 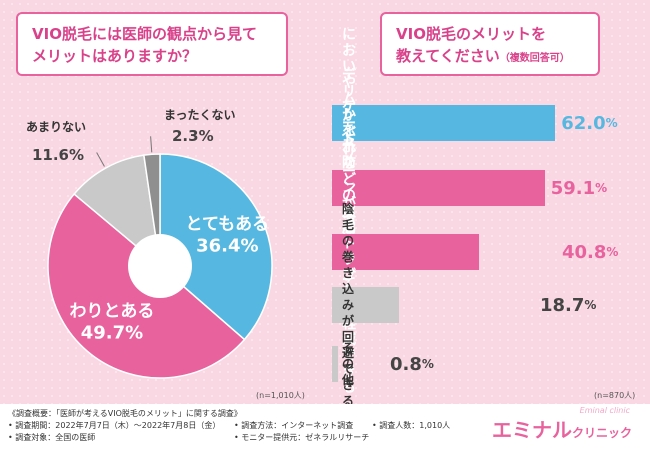 What do you see at coordinates (56, 127) in the screenshot?
I see `pie-label-2: あまりない` at bounding box center [56, 127].